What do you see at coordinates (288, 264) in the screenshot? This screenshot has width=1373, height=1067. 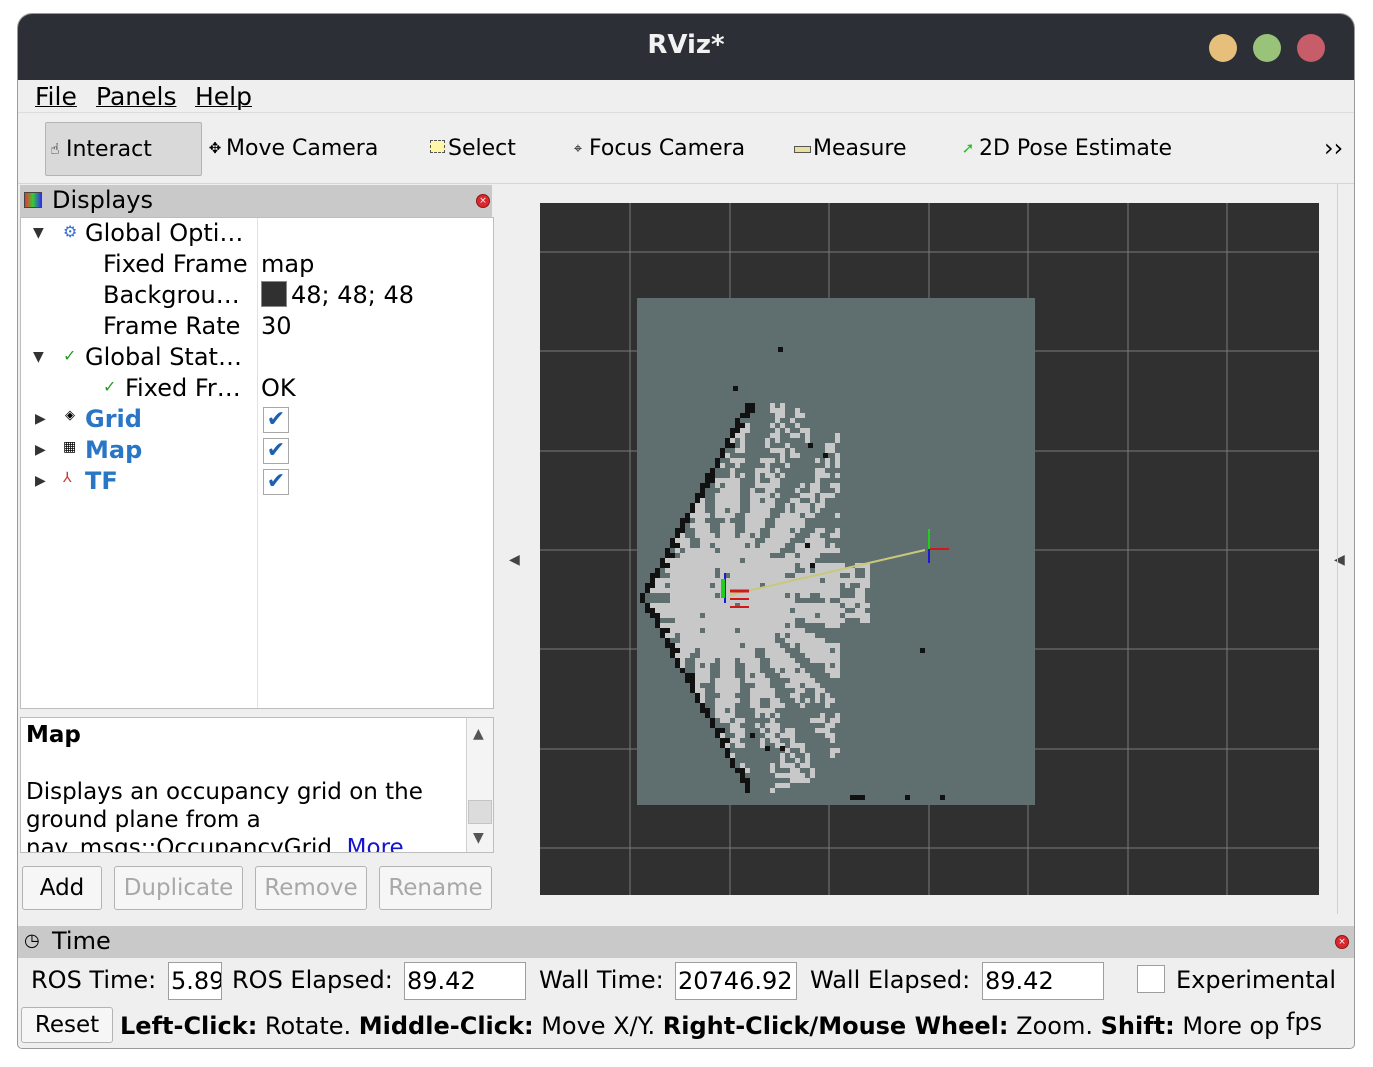 I see `tree-value: map` at bounding box center [288, 264].